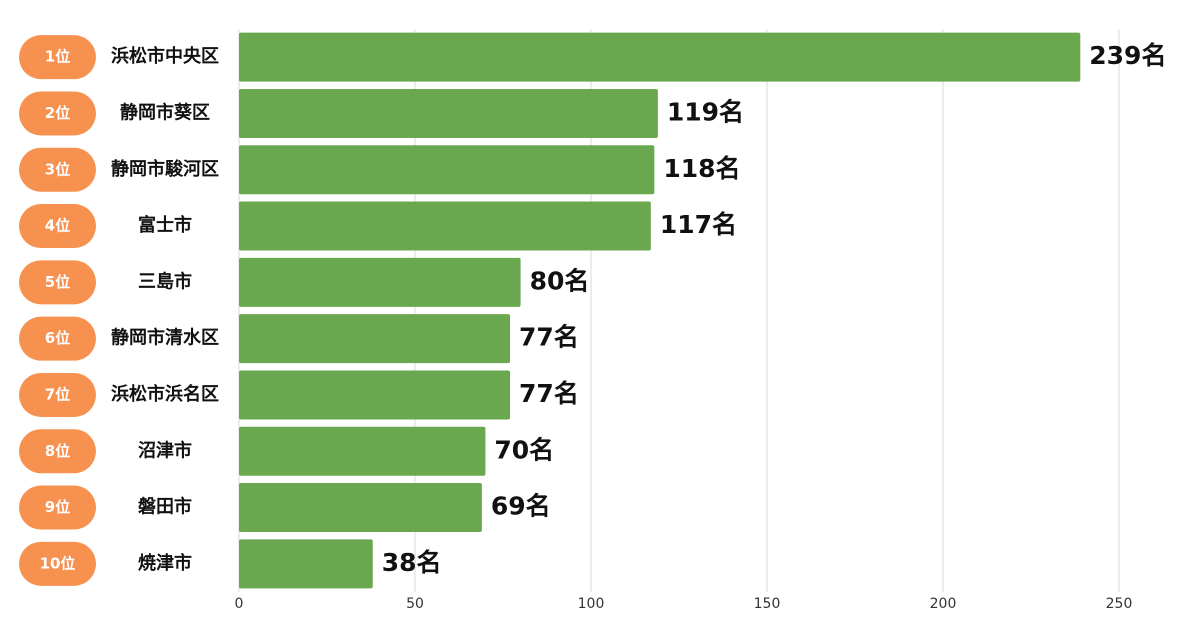  What do you see at coordinates (165, 338) in the screenshot?
I see `y-tick-label: 静岡市清水区` at bounding box center [165, 338].